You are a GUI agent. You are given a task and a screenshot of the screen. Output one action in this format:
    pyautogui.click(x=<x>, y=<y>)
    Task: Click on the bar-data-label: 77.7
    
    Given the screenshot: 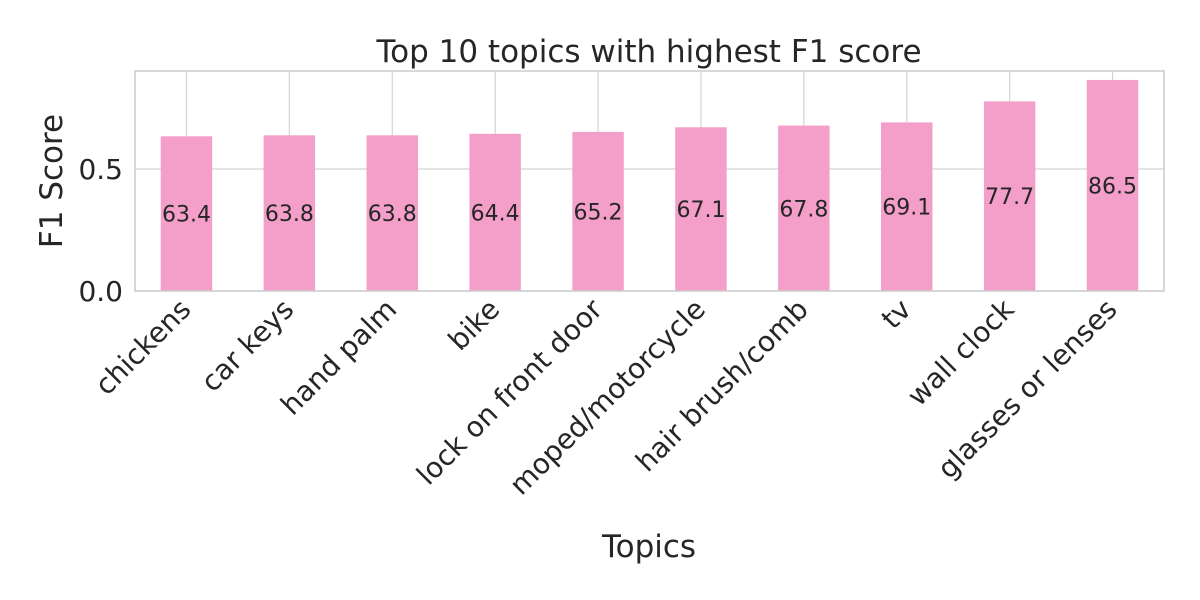 What is the action you would take?
    pyautogui.click(x=1009, y=197)
    